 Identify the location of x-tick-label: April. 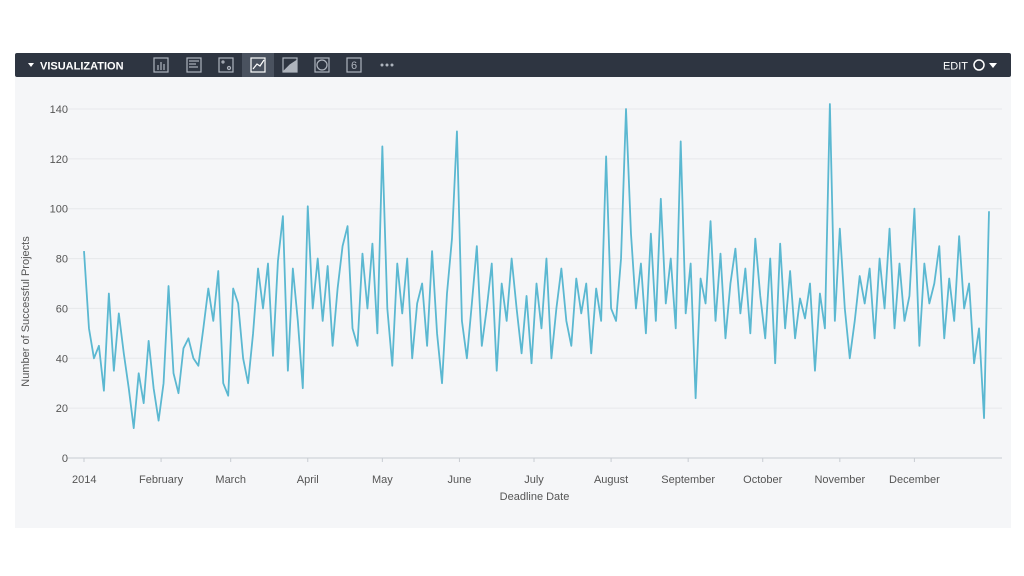
(308, 480).